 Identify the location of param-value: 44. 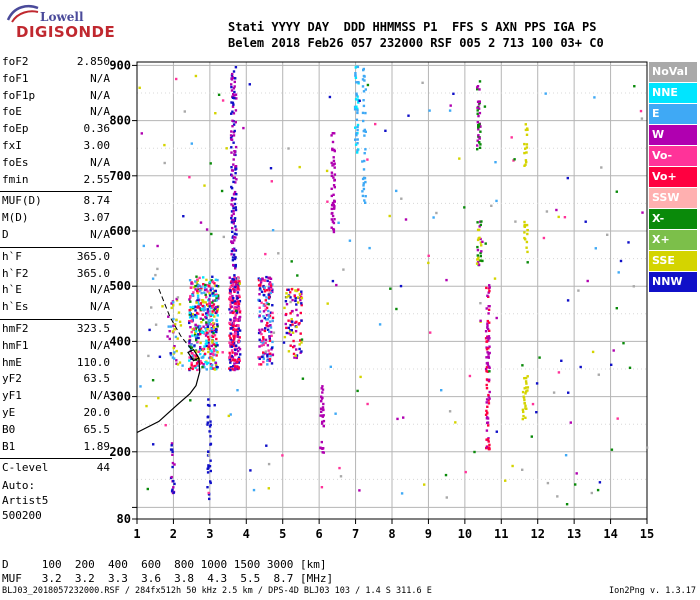
(103, 468).